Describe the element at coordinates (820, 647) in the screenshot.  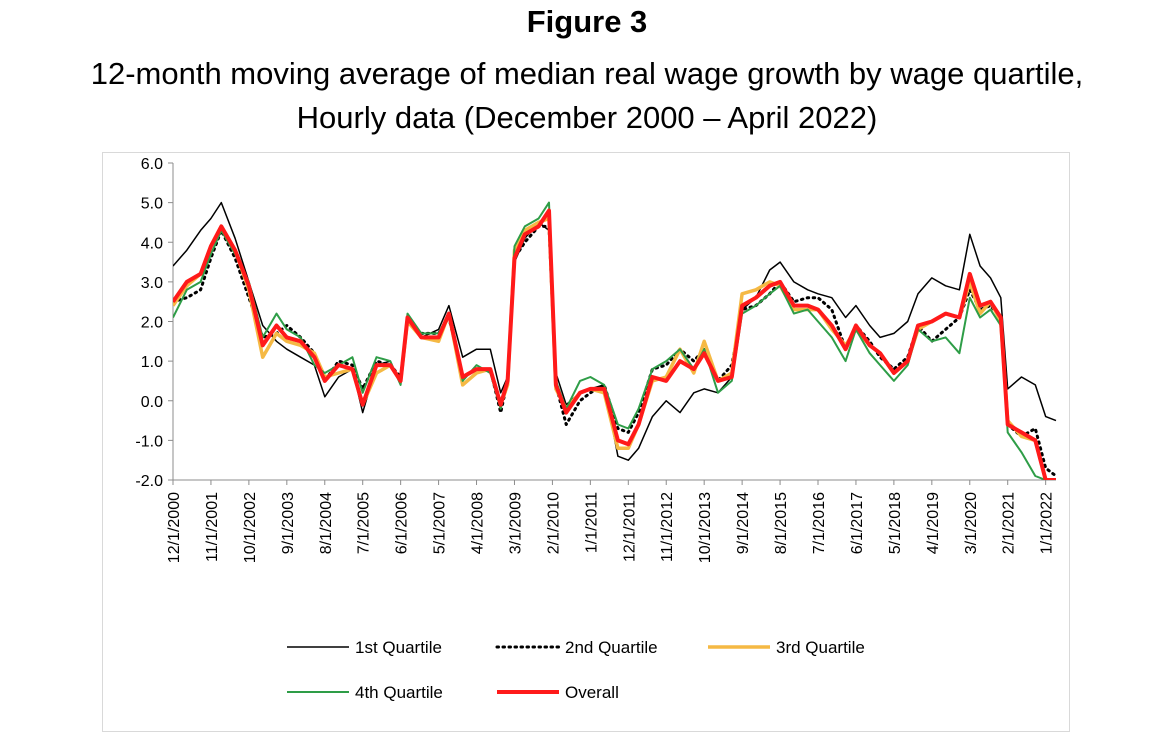
I see `legend-label: 3rd Quartile` at that location.